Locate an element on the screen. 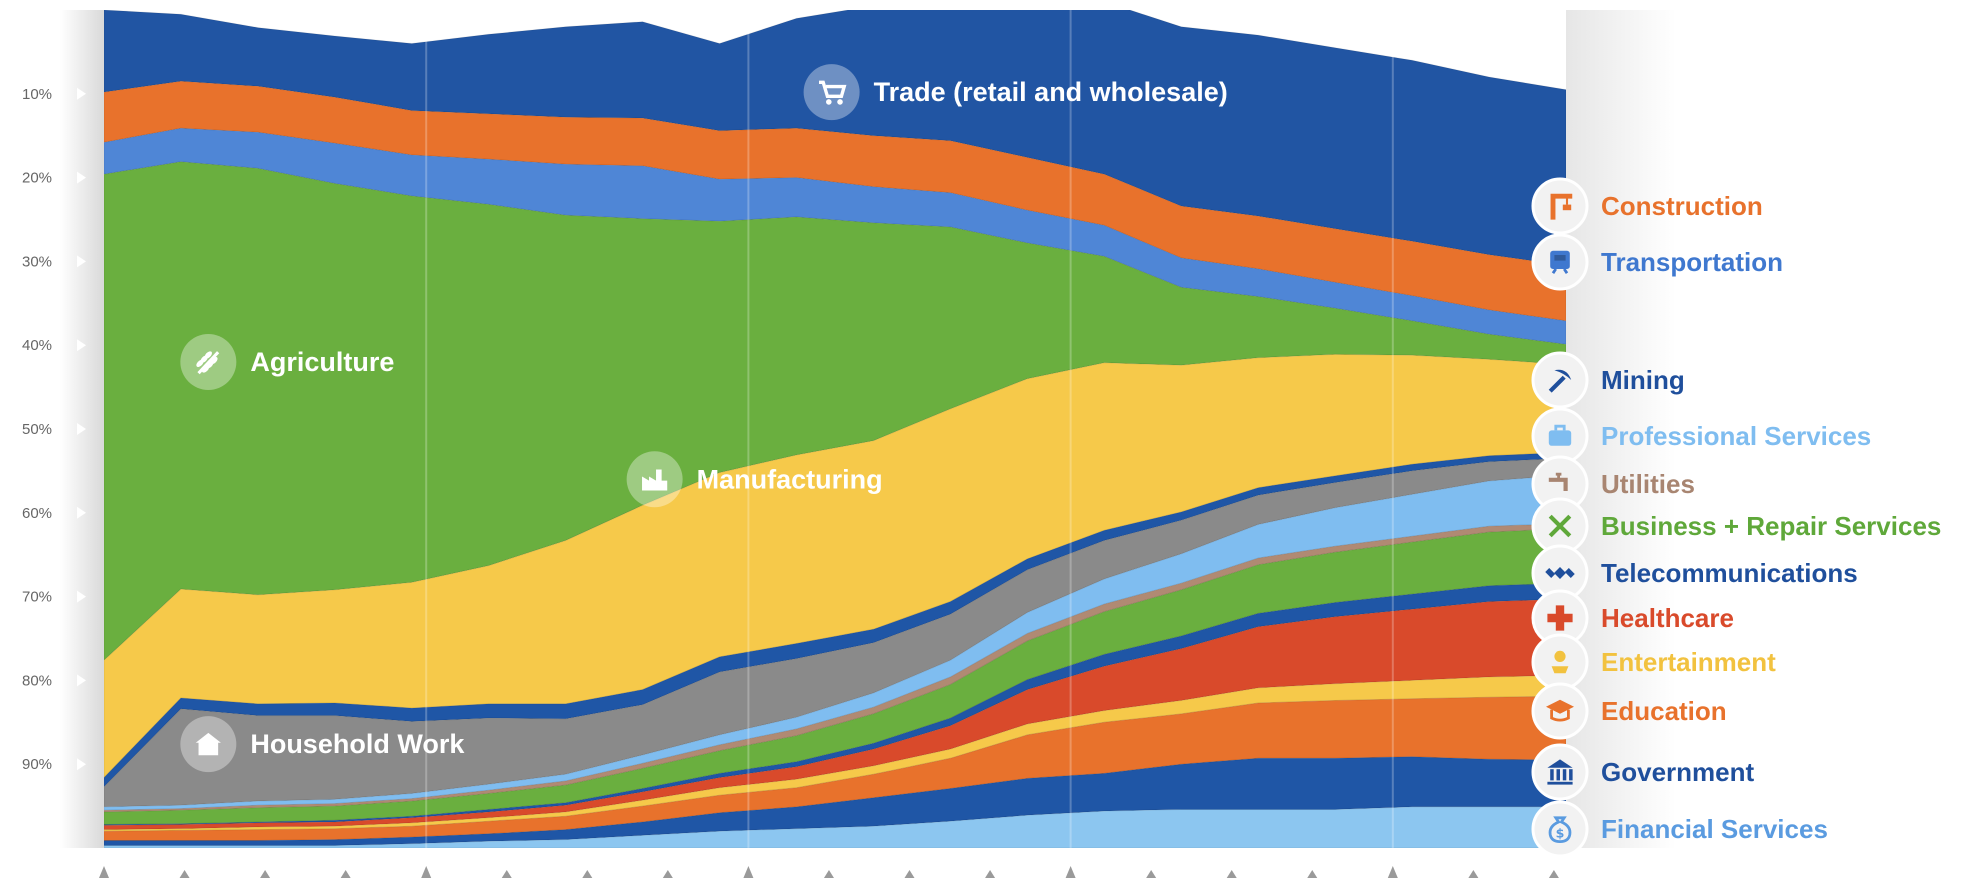 Image resolution: width=1987 pixels, height=878 pixels. legend-entry-utilities: Utilities is located at coordinates (1613, 484).